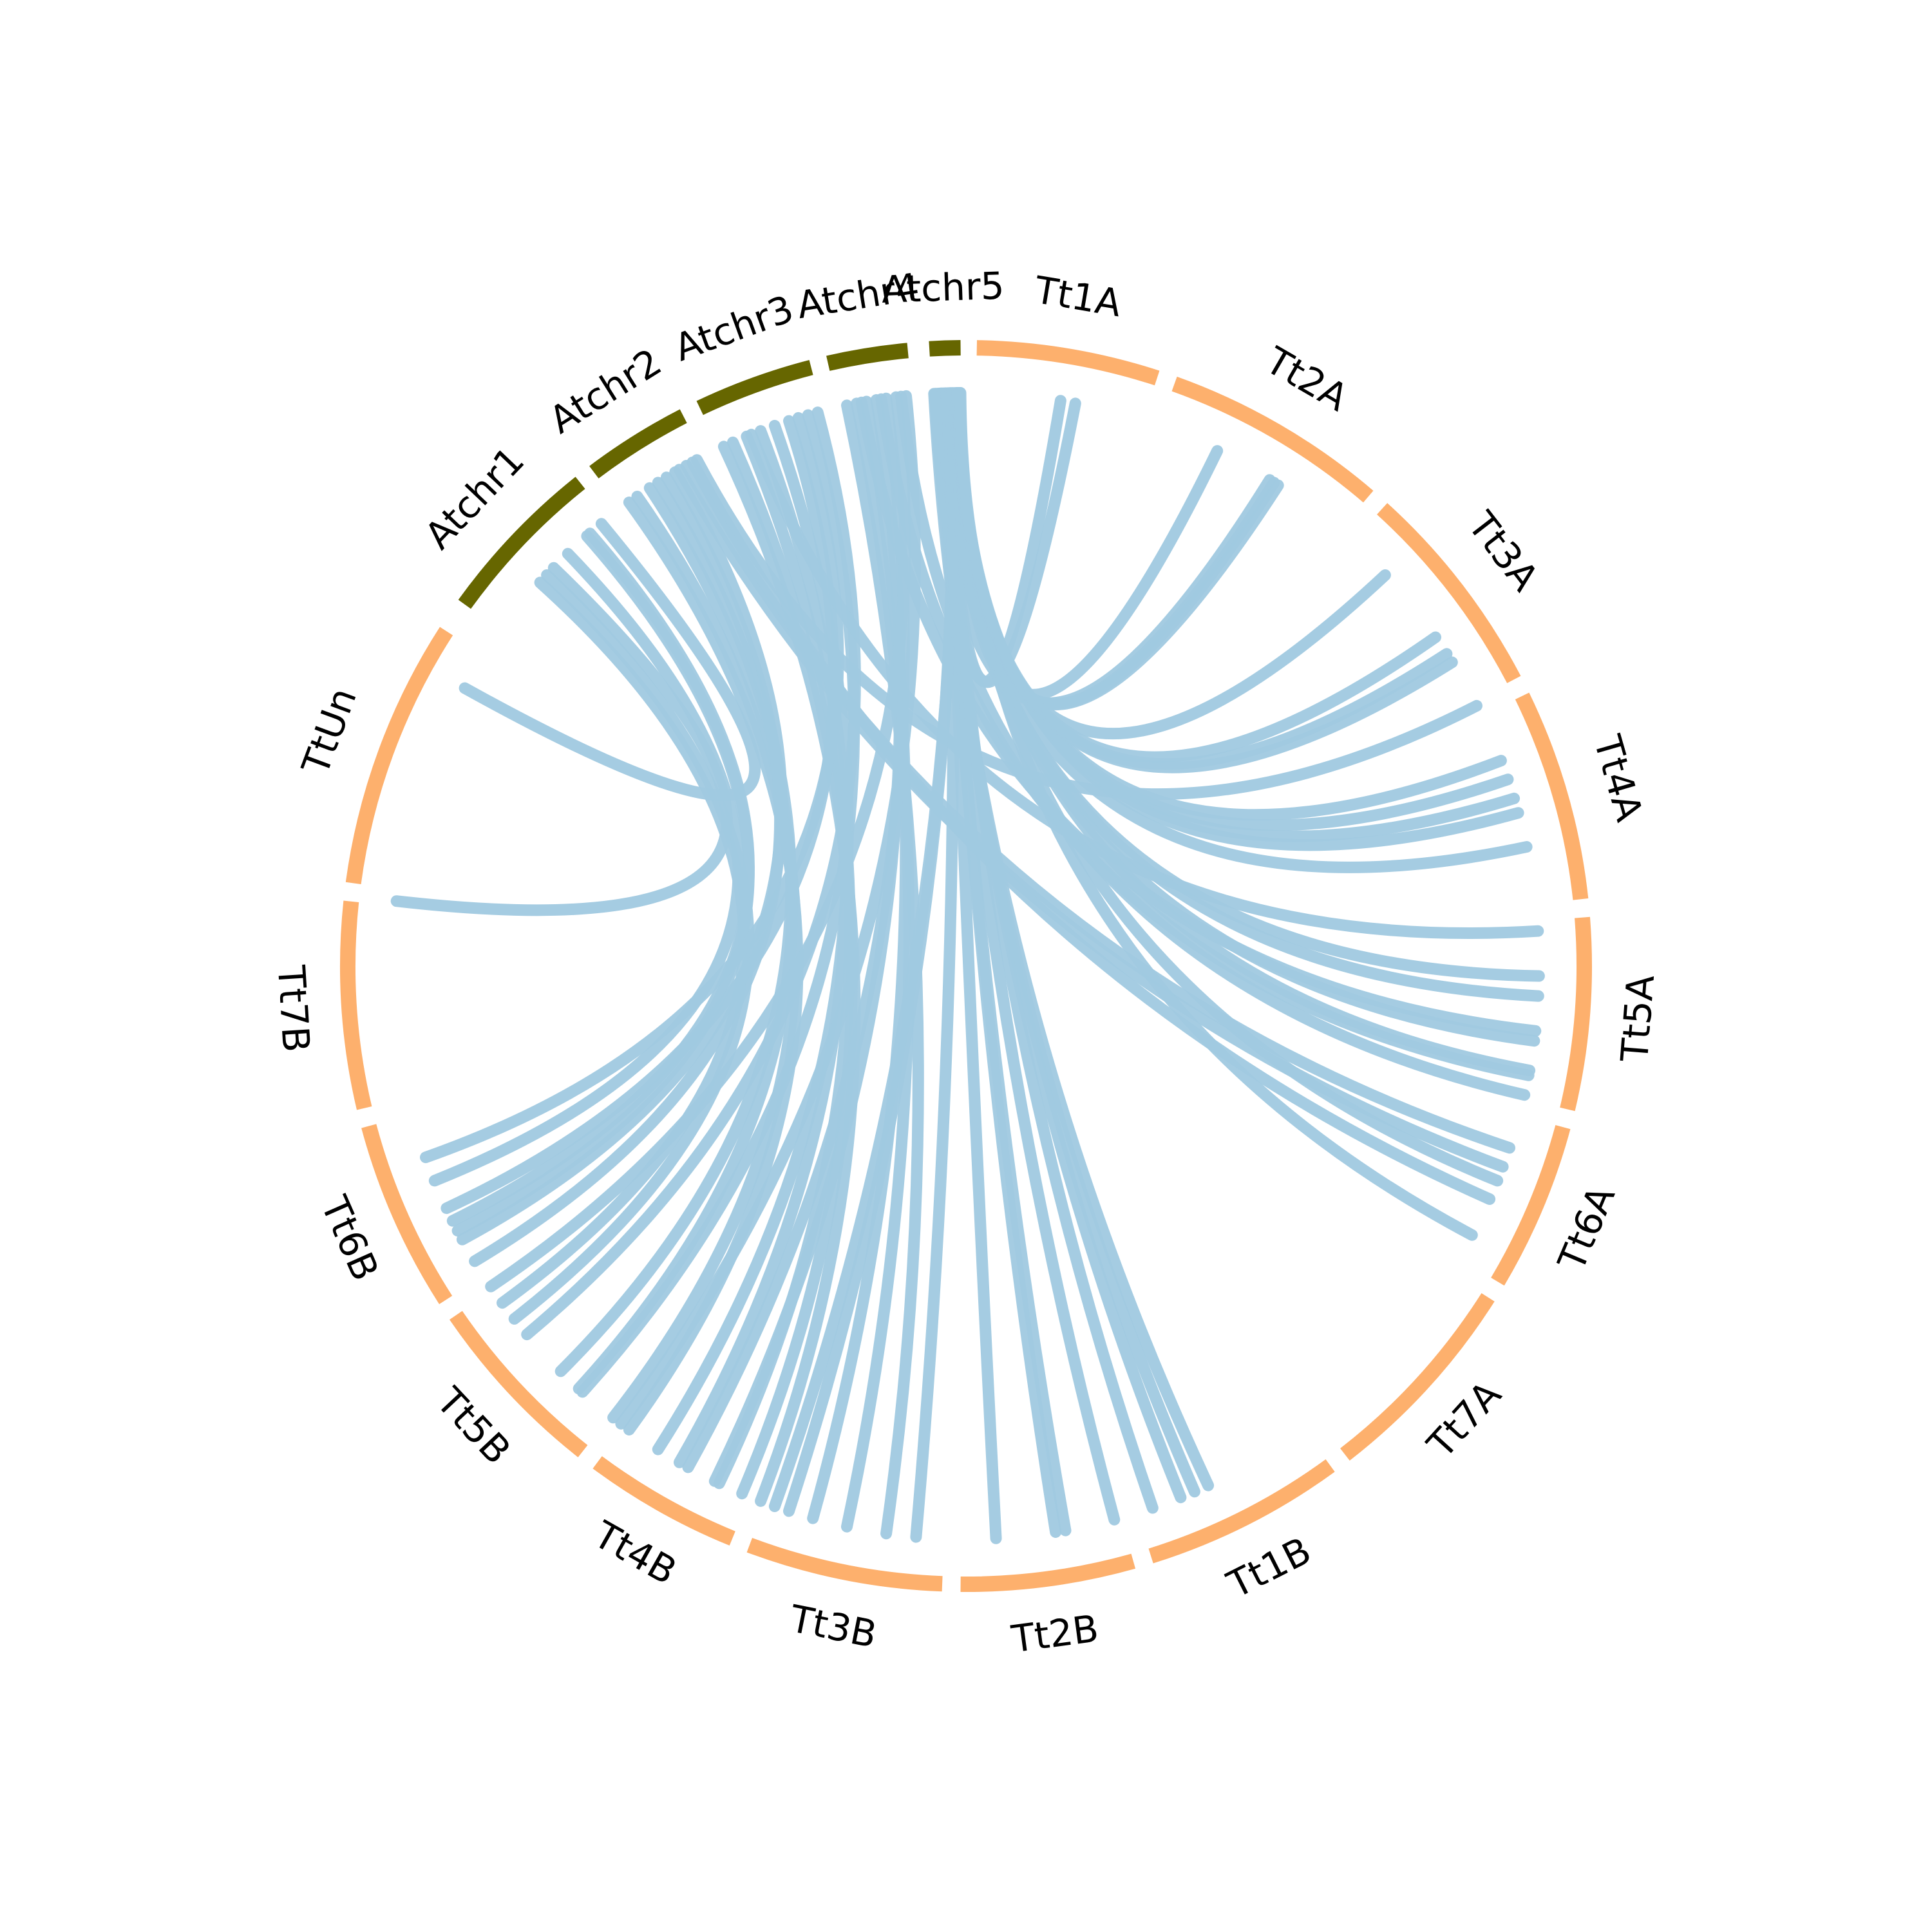 Image resolution: width=1932 pixels, height=1932 pixels. What do you see at coordinates (1618, 778) in the screenshot?
I see `chromosome-label-tt4a: Tt4A` at bounding box center [1618, 778].